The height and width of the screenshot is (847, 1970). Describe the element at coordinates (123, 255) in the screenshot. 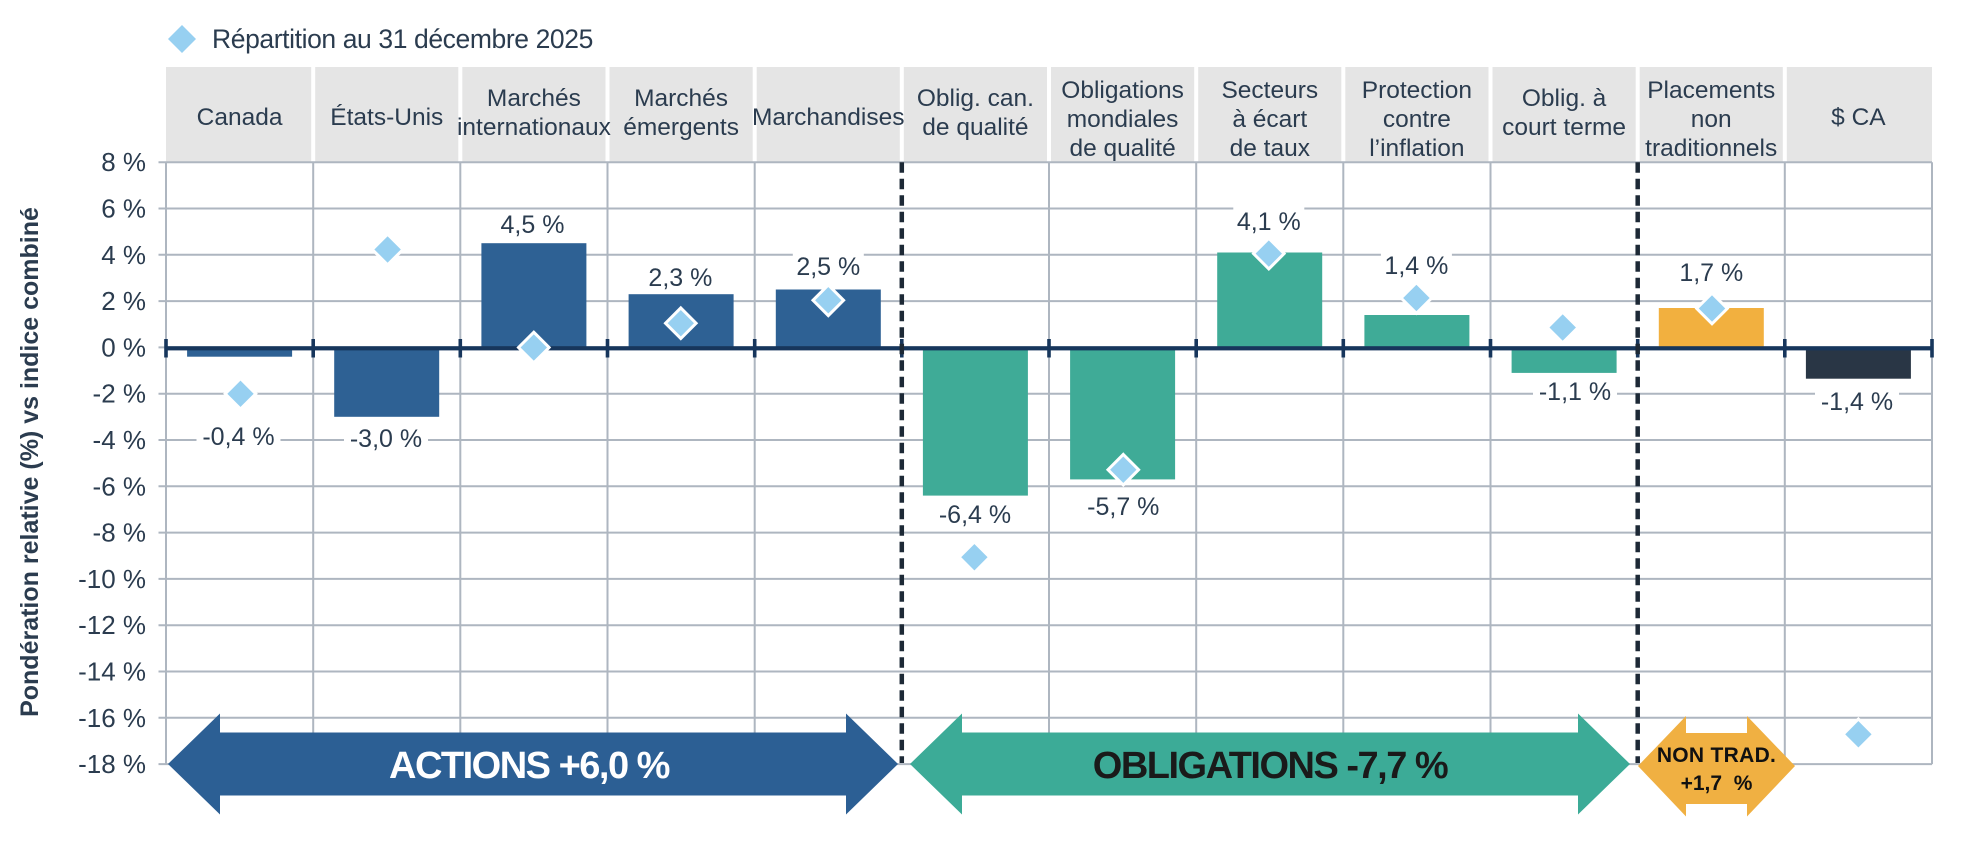

I see `svg-text: 4 %` at that location.